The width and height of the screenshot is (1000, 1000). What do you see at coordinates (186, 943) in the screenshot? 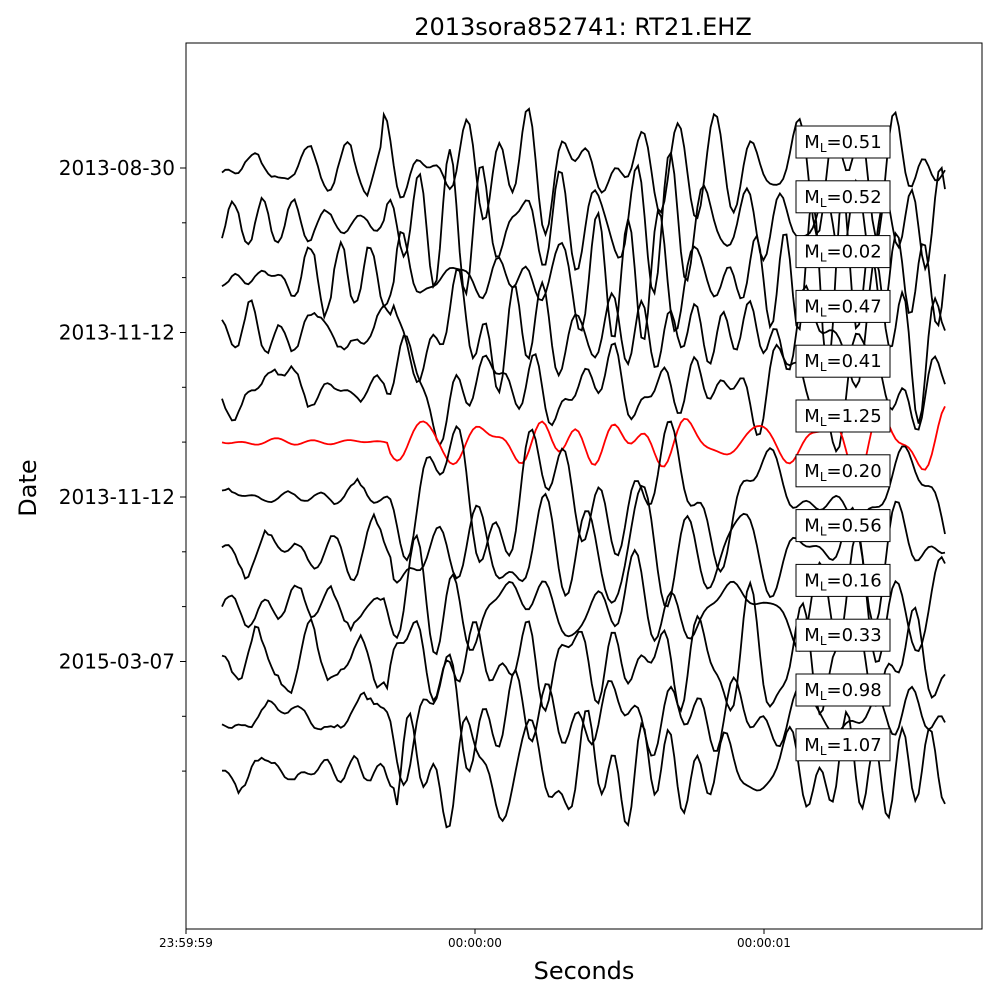
I see `x-tick-label: 23:59:59` at bounding box center [186, 943].